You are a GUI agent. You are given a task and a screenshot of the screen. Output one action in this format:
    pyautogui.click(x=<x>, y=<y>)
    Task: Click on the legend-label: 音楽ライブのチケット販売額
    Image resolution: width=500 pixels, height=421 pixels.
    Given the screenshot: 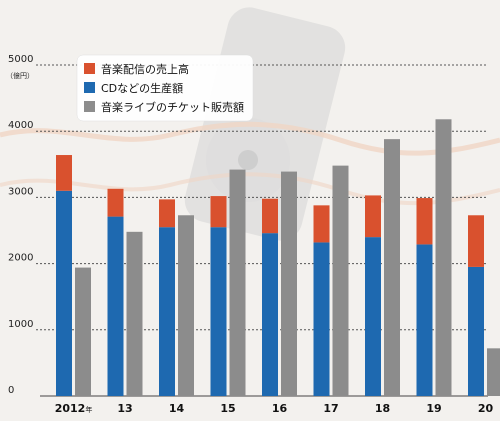 What is the action you would take?
    pyautogui.click(x=172, y=107)
    